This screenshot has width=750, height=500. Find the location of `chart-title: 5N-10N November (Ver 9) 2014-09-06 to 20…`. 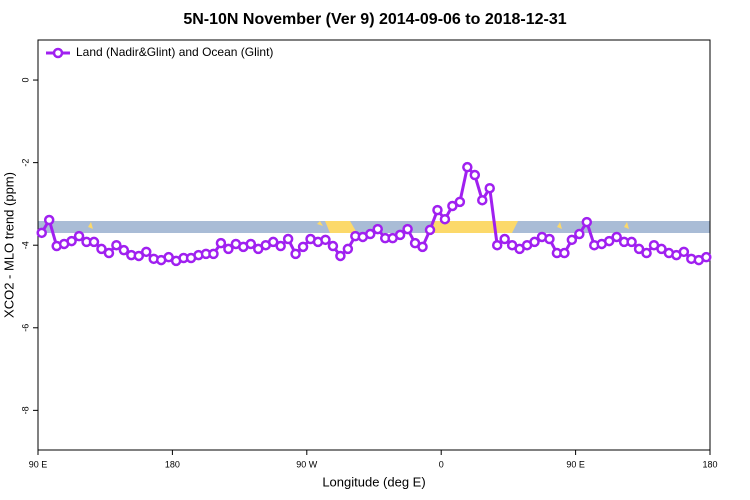

chart-title: 5N-10N November (Ver 9) 2014-09-06 to 20… is located at coordinates (374, 19).